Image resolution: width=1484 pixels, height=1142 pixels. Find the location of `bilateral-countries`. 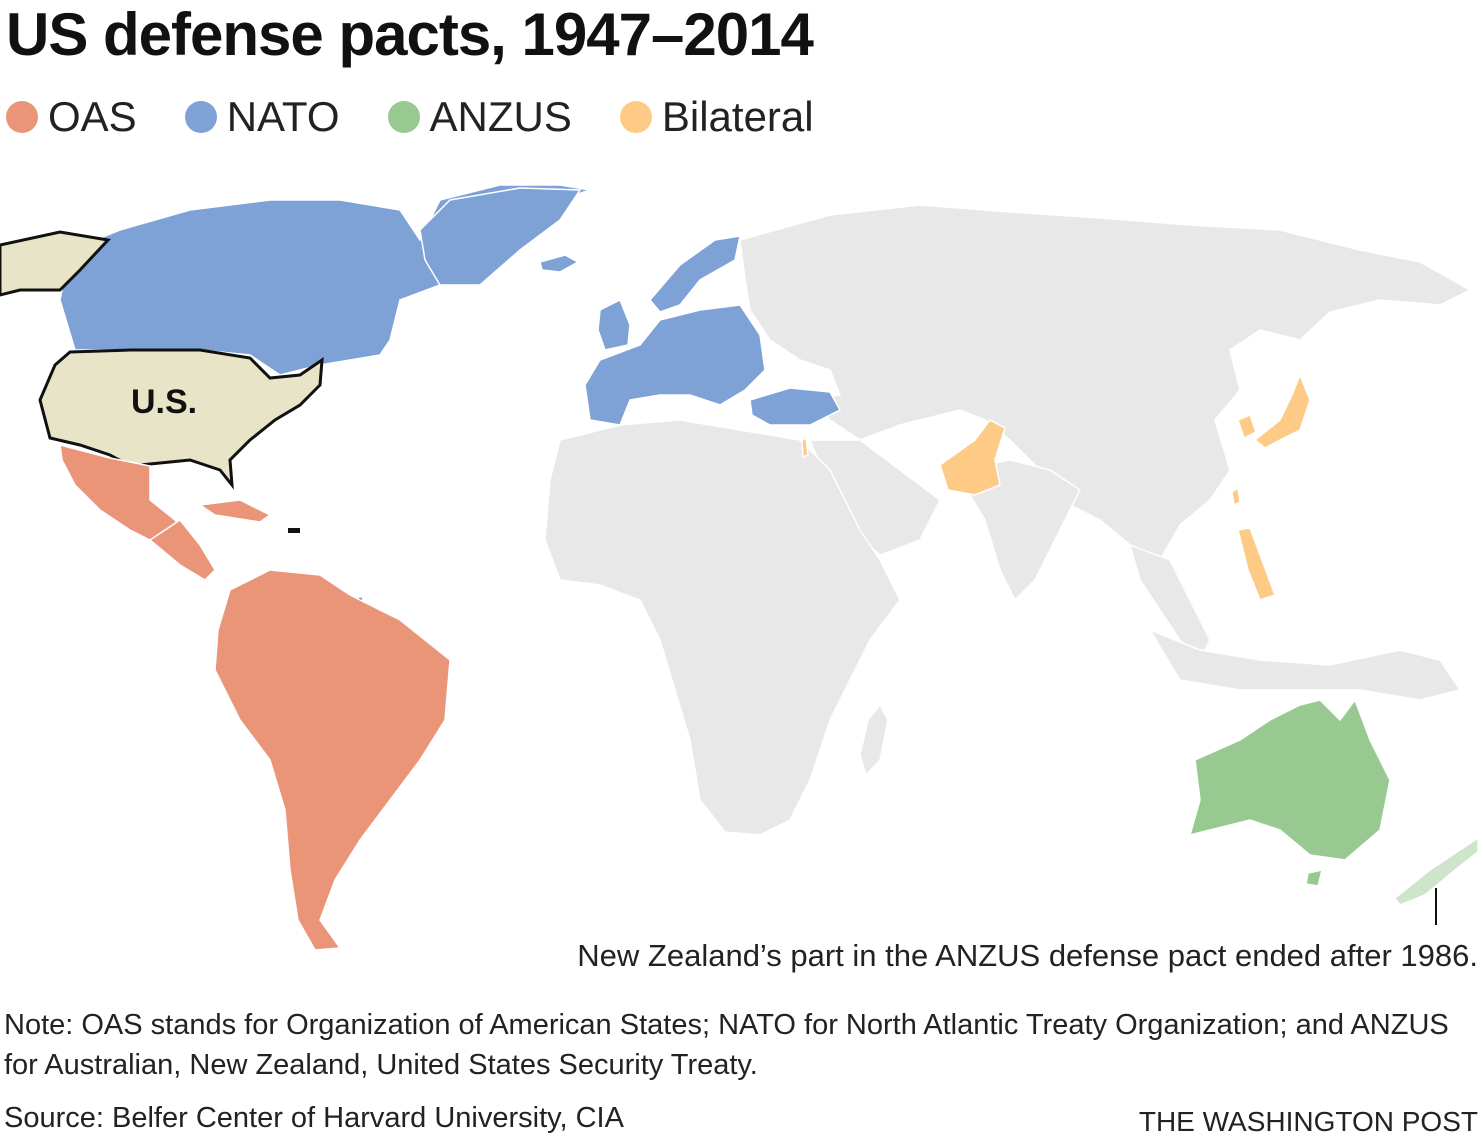

bilateral-countries is located at coordinates (1056, 486).